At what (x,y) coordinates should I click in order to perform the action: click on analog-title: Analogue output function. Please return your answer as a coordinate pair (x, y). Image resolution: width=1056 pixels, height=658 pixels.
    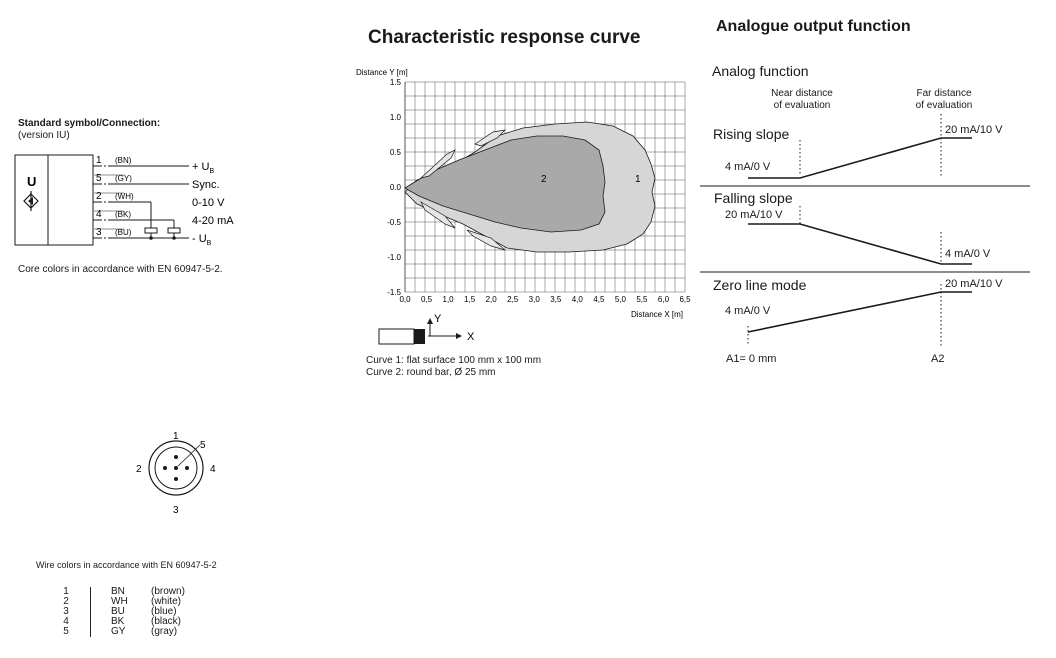
    Looking at the image, I should click on (813, 26).